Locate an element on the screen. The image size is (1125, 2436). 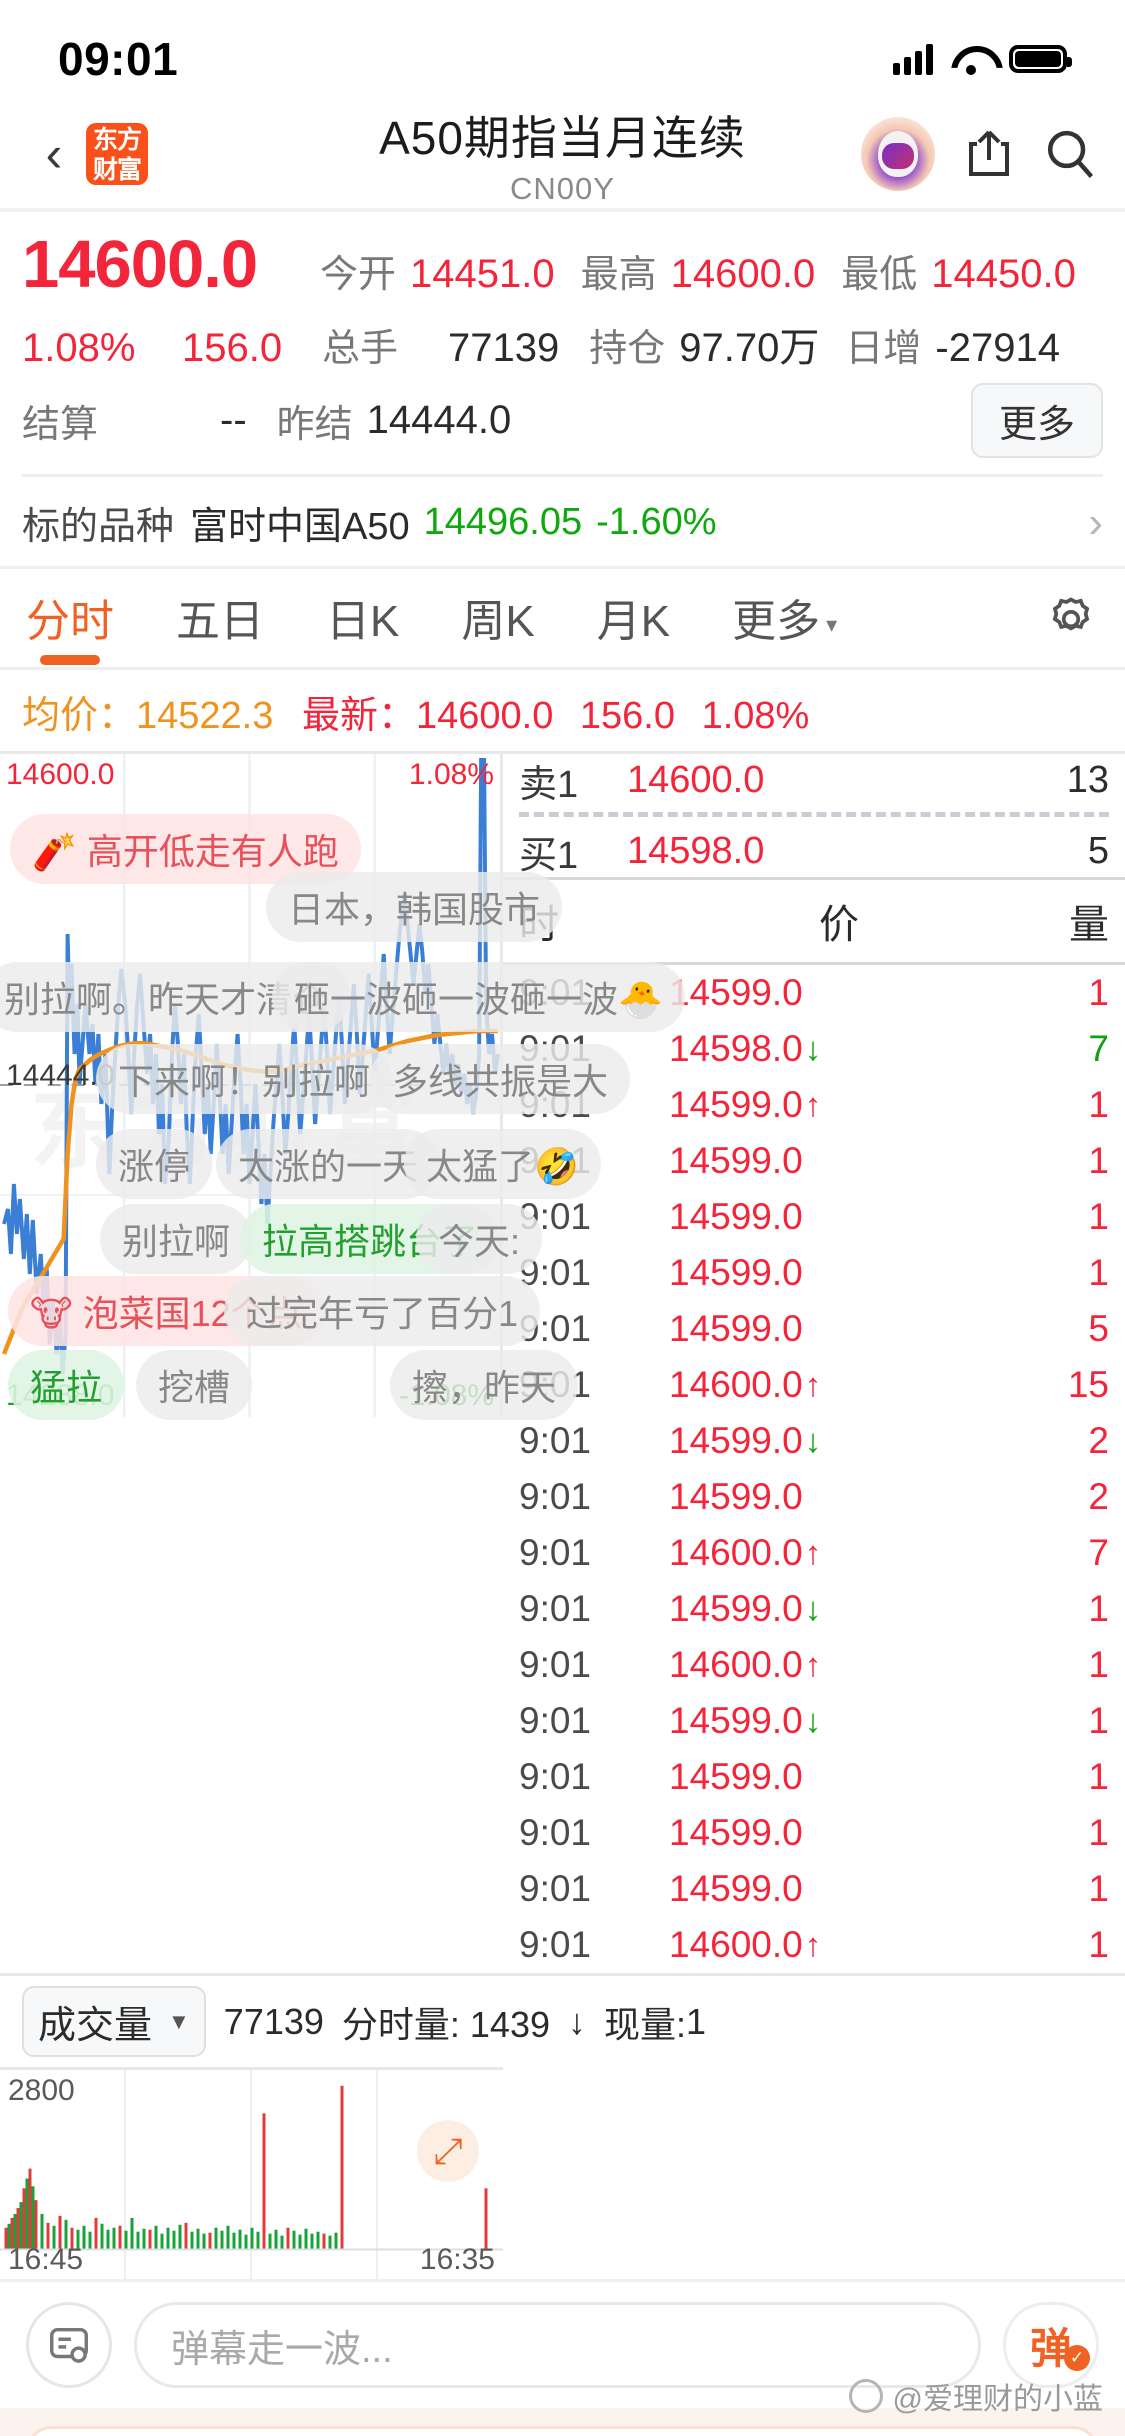
ai-banner: 问Ai 分析/复盘/选股，就问妙想AI → is located at coordinates (562, 2422).